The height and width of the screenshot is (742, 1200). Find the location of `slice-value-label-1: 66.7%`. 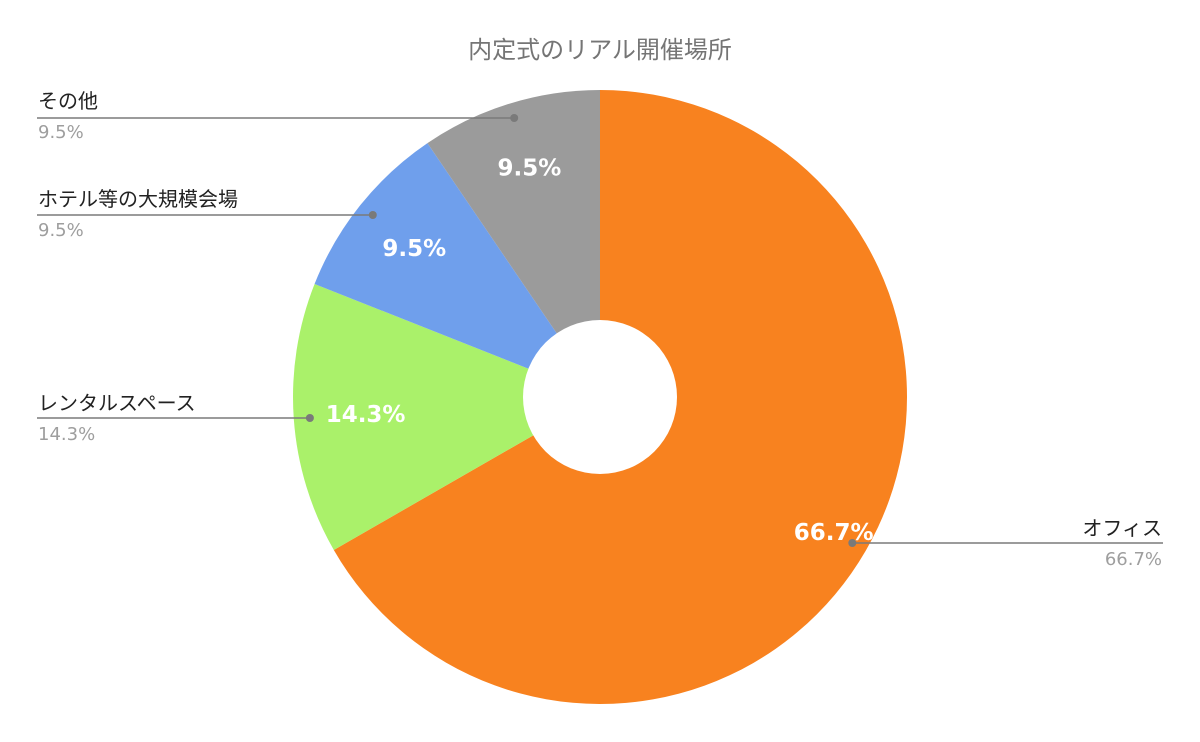

slice-value-label-1: 66.7% is located at coordinates (834, 533).